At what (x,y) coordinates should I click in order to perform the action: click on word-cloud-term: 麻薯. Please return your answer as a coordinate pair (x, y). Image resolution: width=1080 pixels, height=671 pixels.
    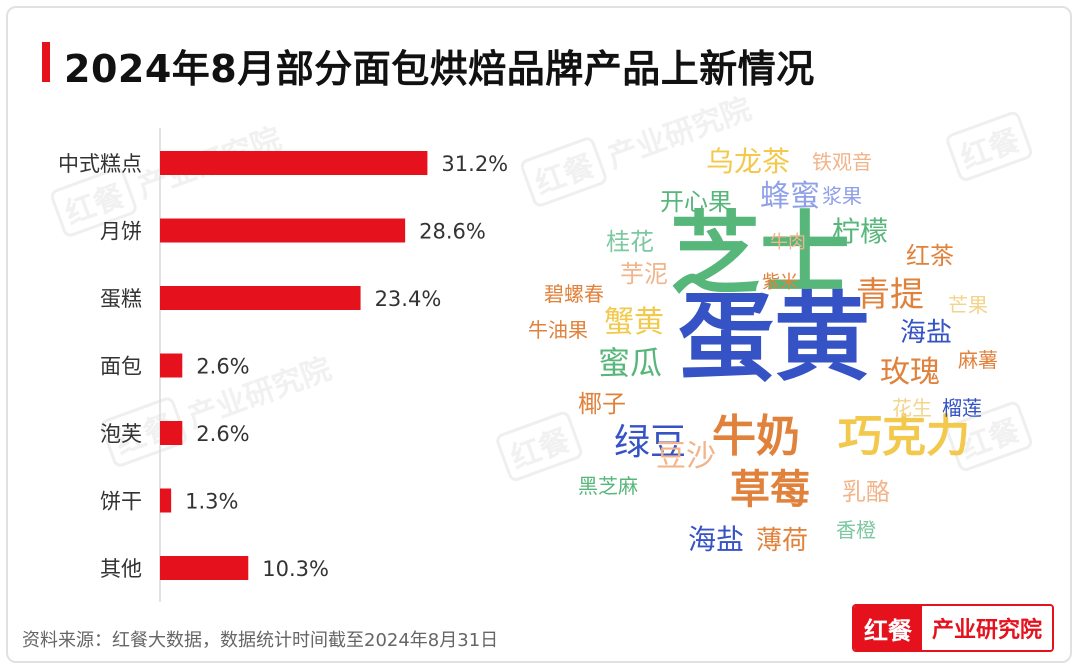
    Looking at the image, I should click on (978, 360).